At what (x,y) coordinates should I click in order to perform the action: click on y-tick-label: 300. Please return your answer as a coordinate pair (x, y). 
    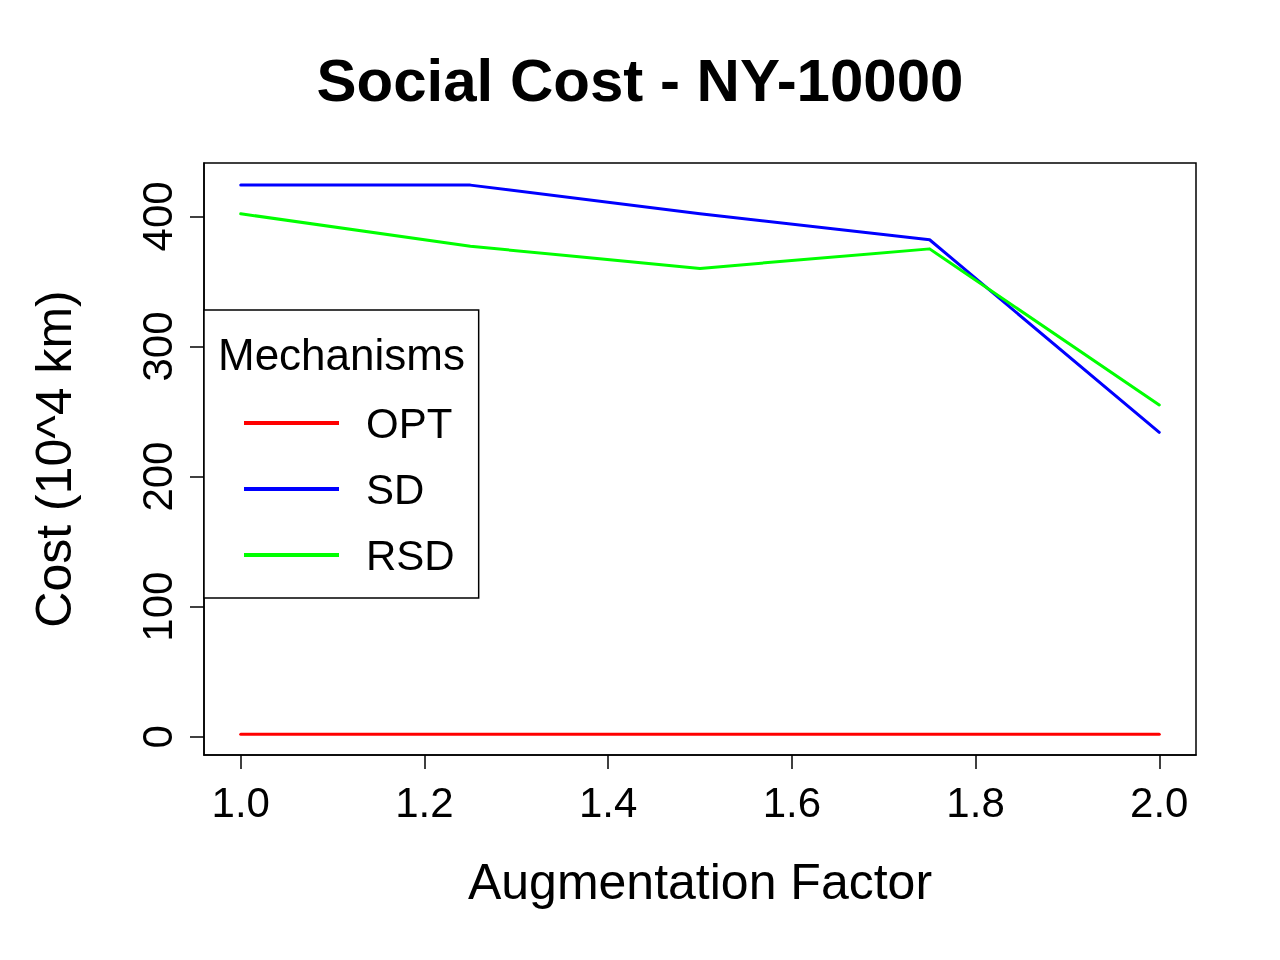
    Looking at the image, I should click on (157, 346).